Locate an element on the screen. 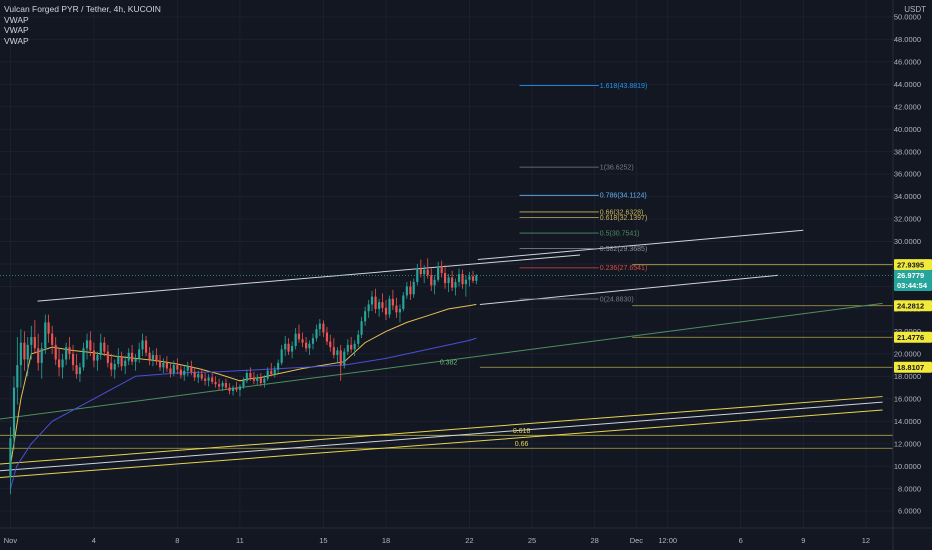  y-tick-label: 16.0000 is located at coordinates (907, 398).